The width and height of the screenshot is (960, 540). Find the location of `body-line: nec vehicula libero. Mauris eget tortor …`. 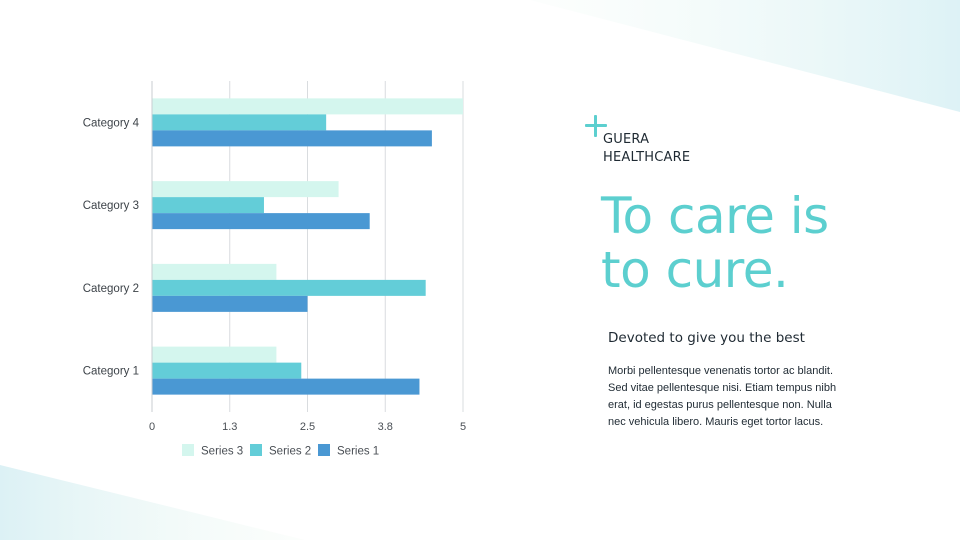

body-line: nec vehicula libero. Mauris eget tortor … is located at coordinates (716, 422).